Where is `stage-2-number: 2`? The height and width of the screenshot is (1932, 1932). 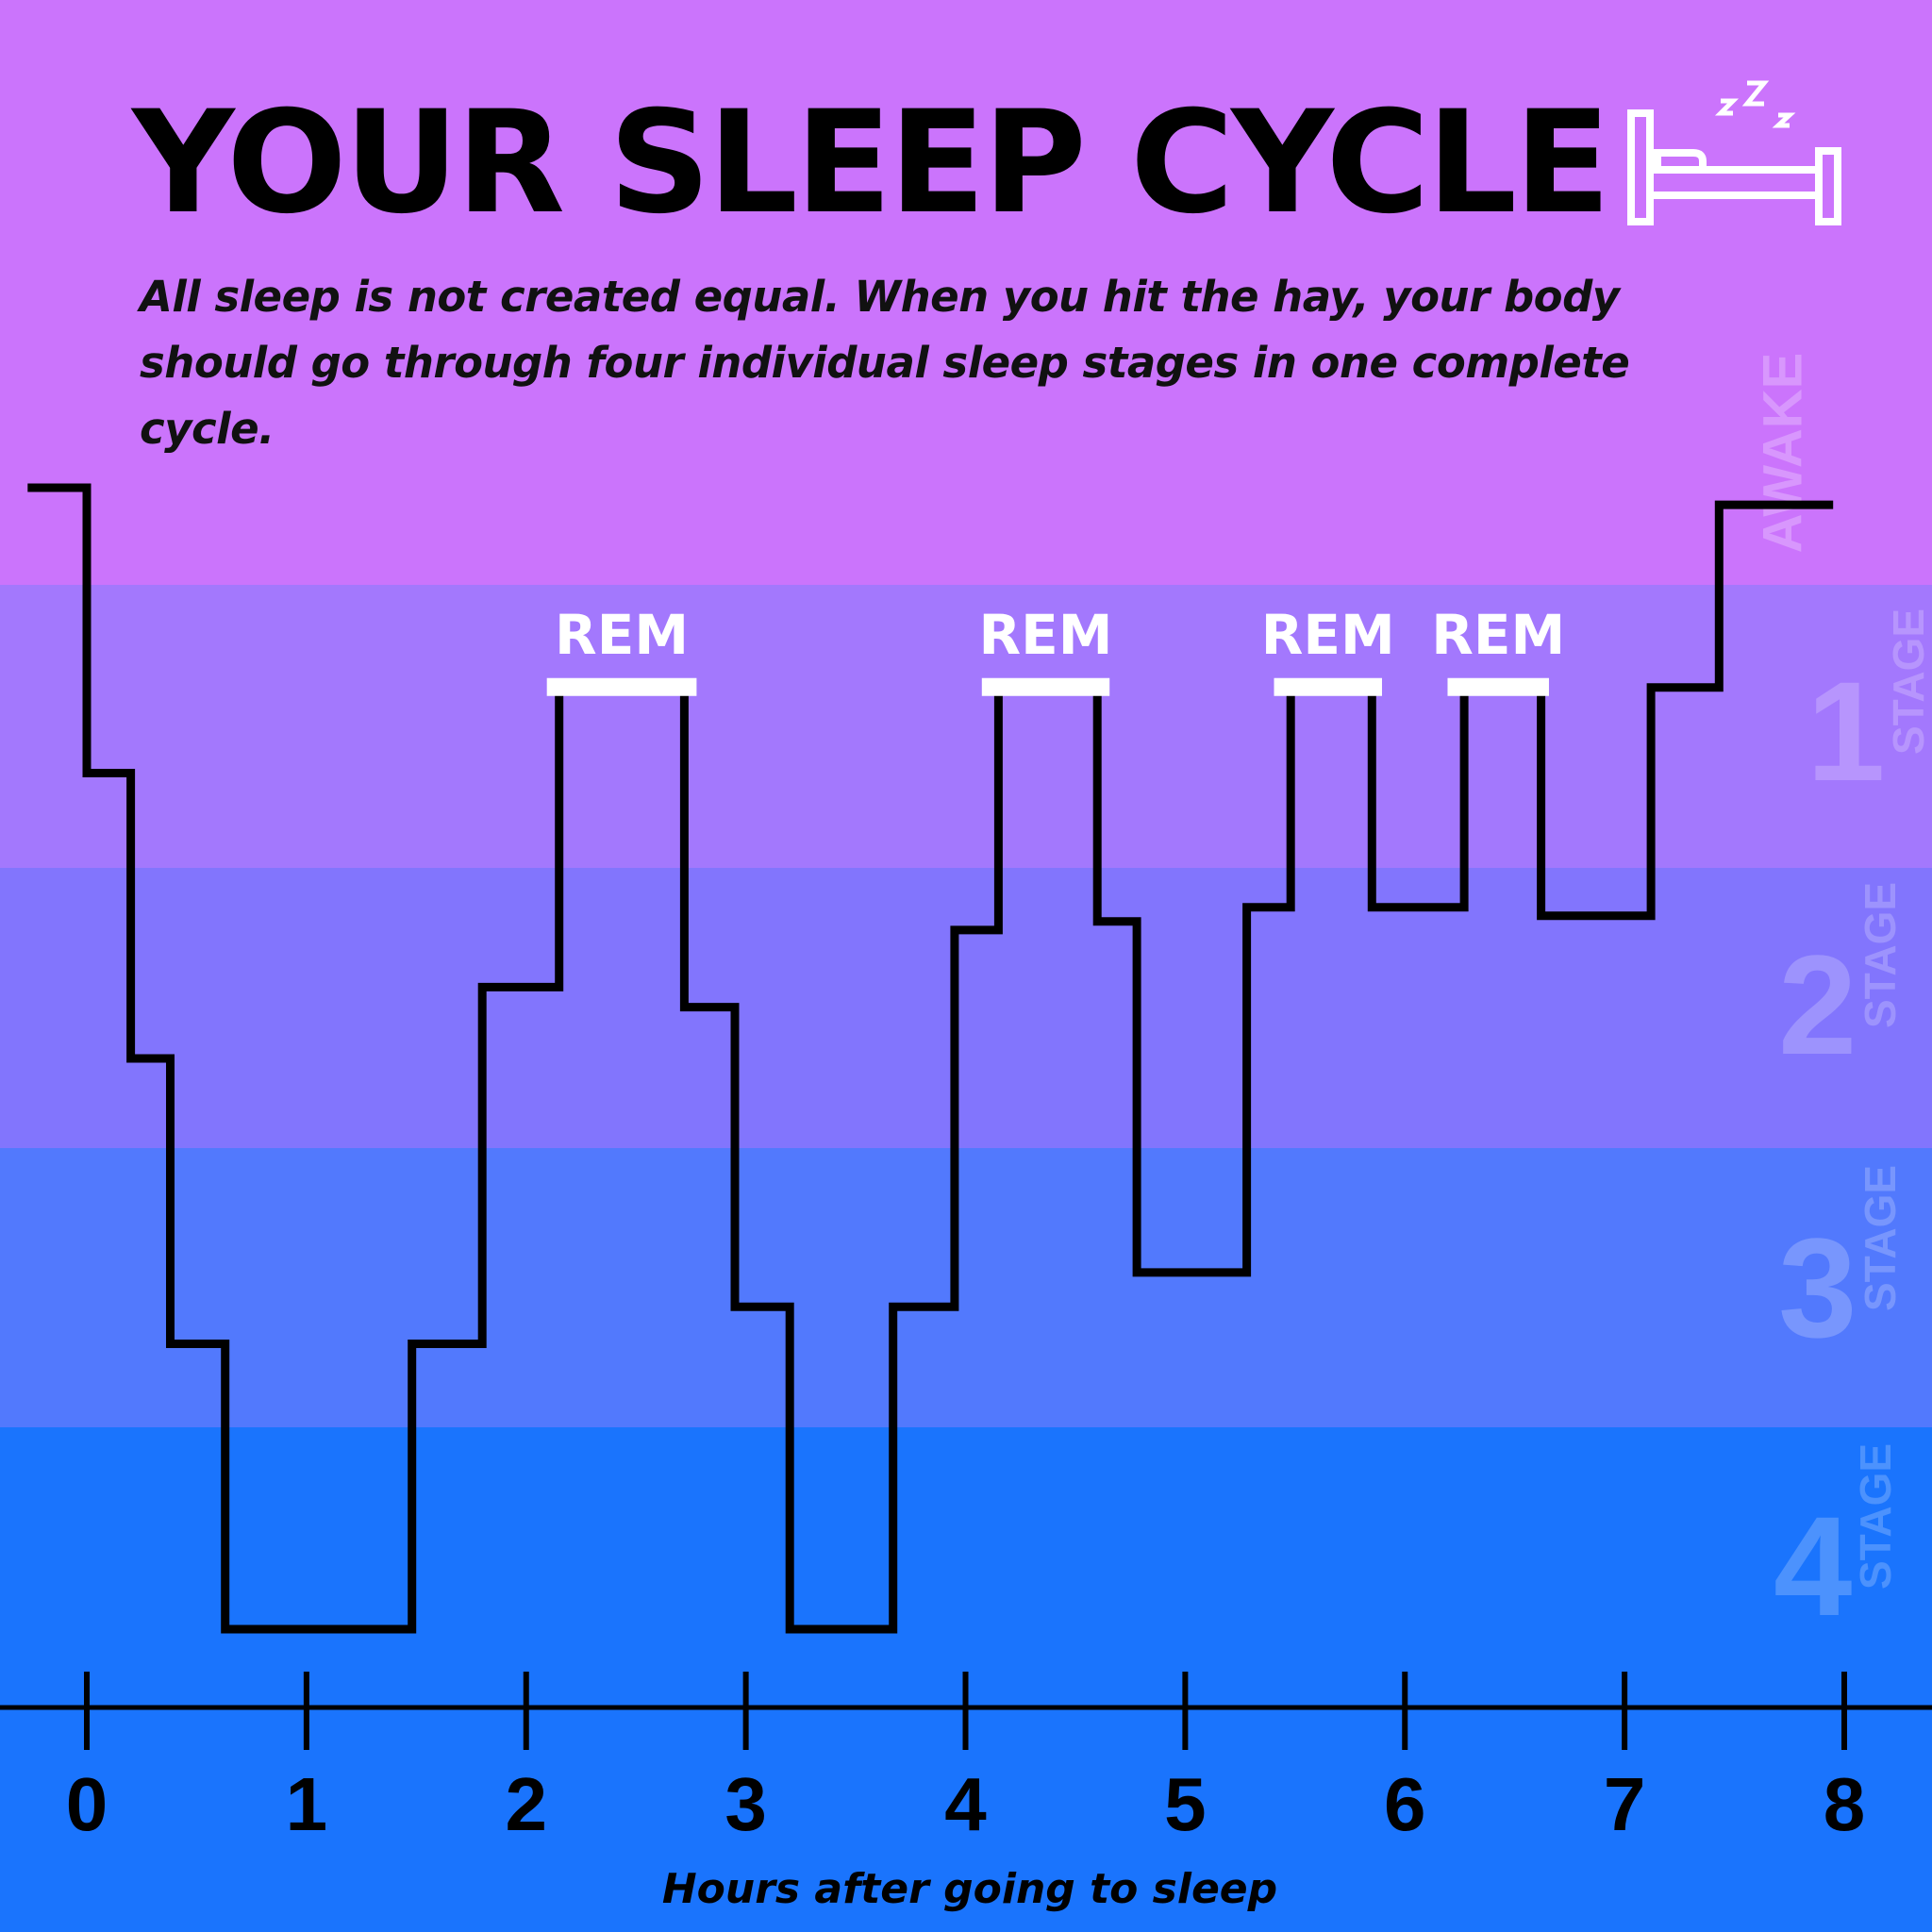
stage-2-number: 2 is located at coordinates (1817, 1005).